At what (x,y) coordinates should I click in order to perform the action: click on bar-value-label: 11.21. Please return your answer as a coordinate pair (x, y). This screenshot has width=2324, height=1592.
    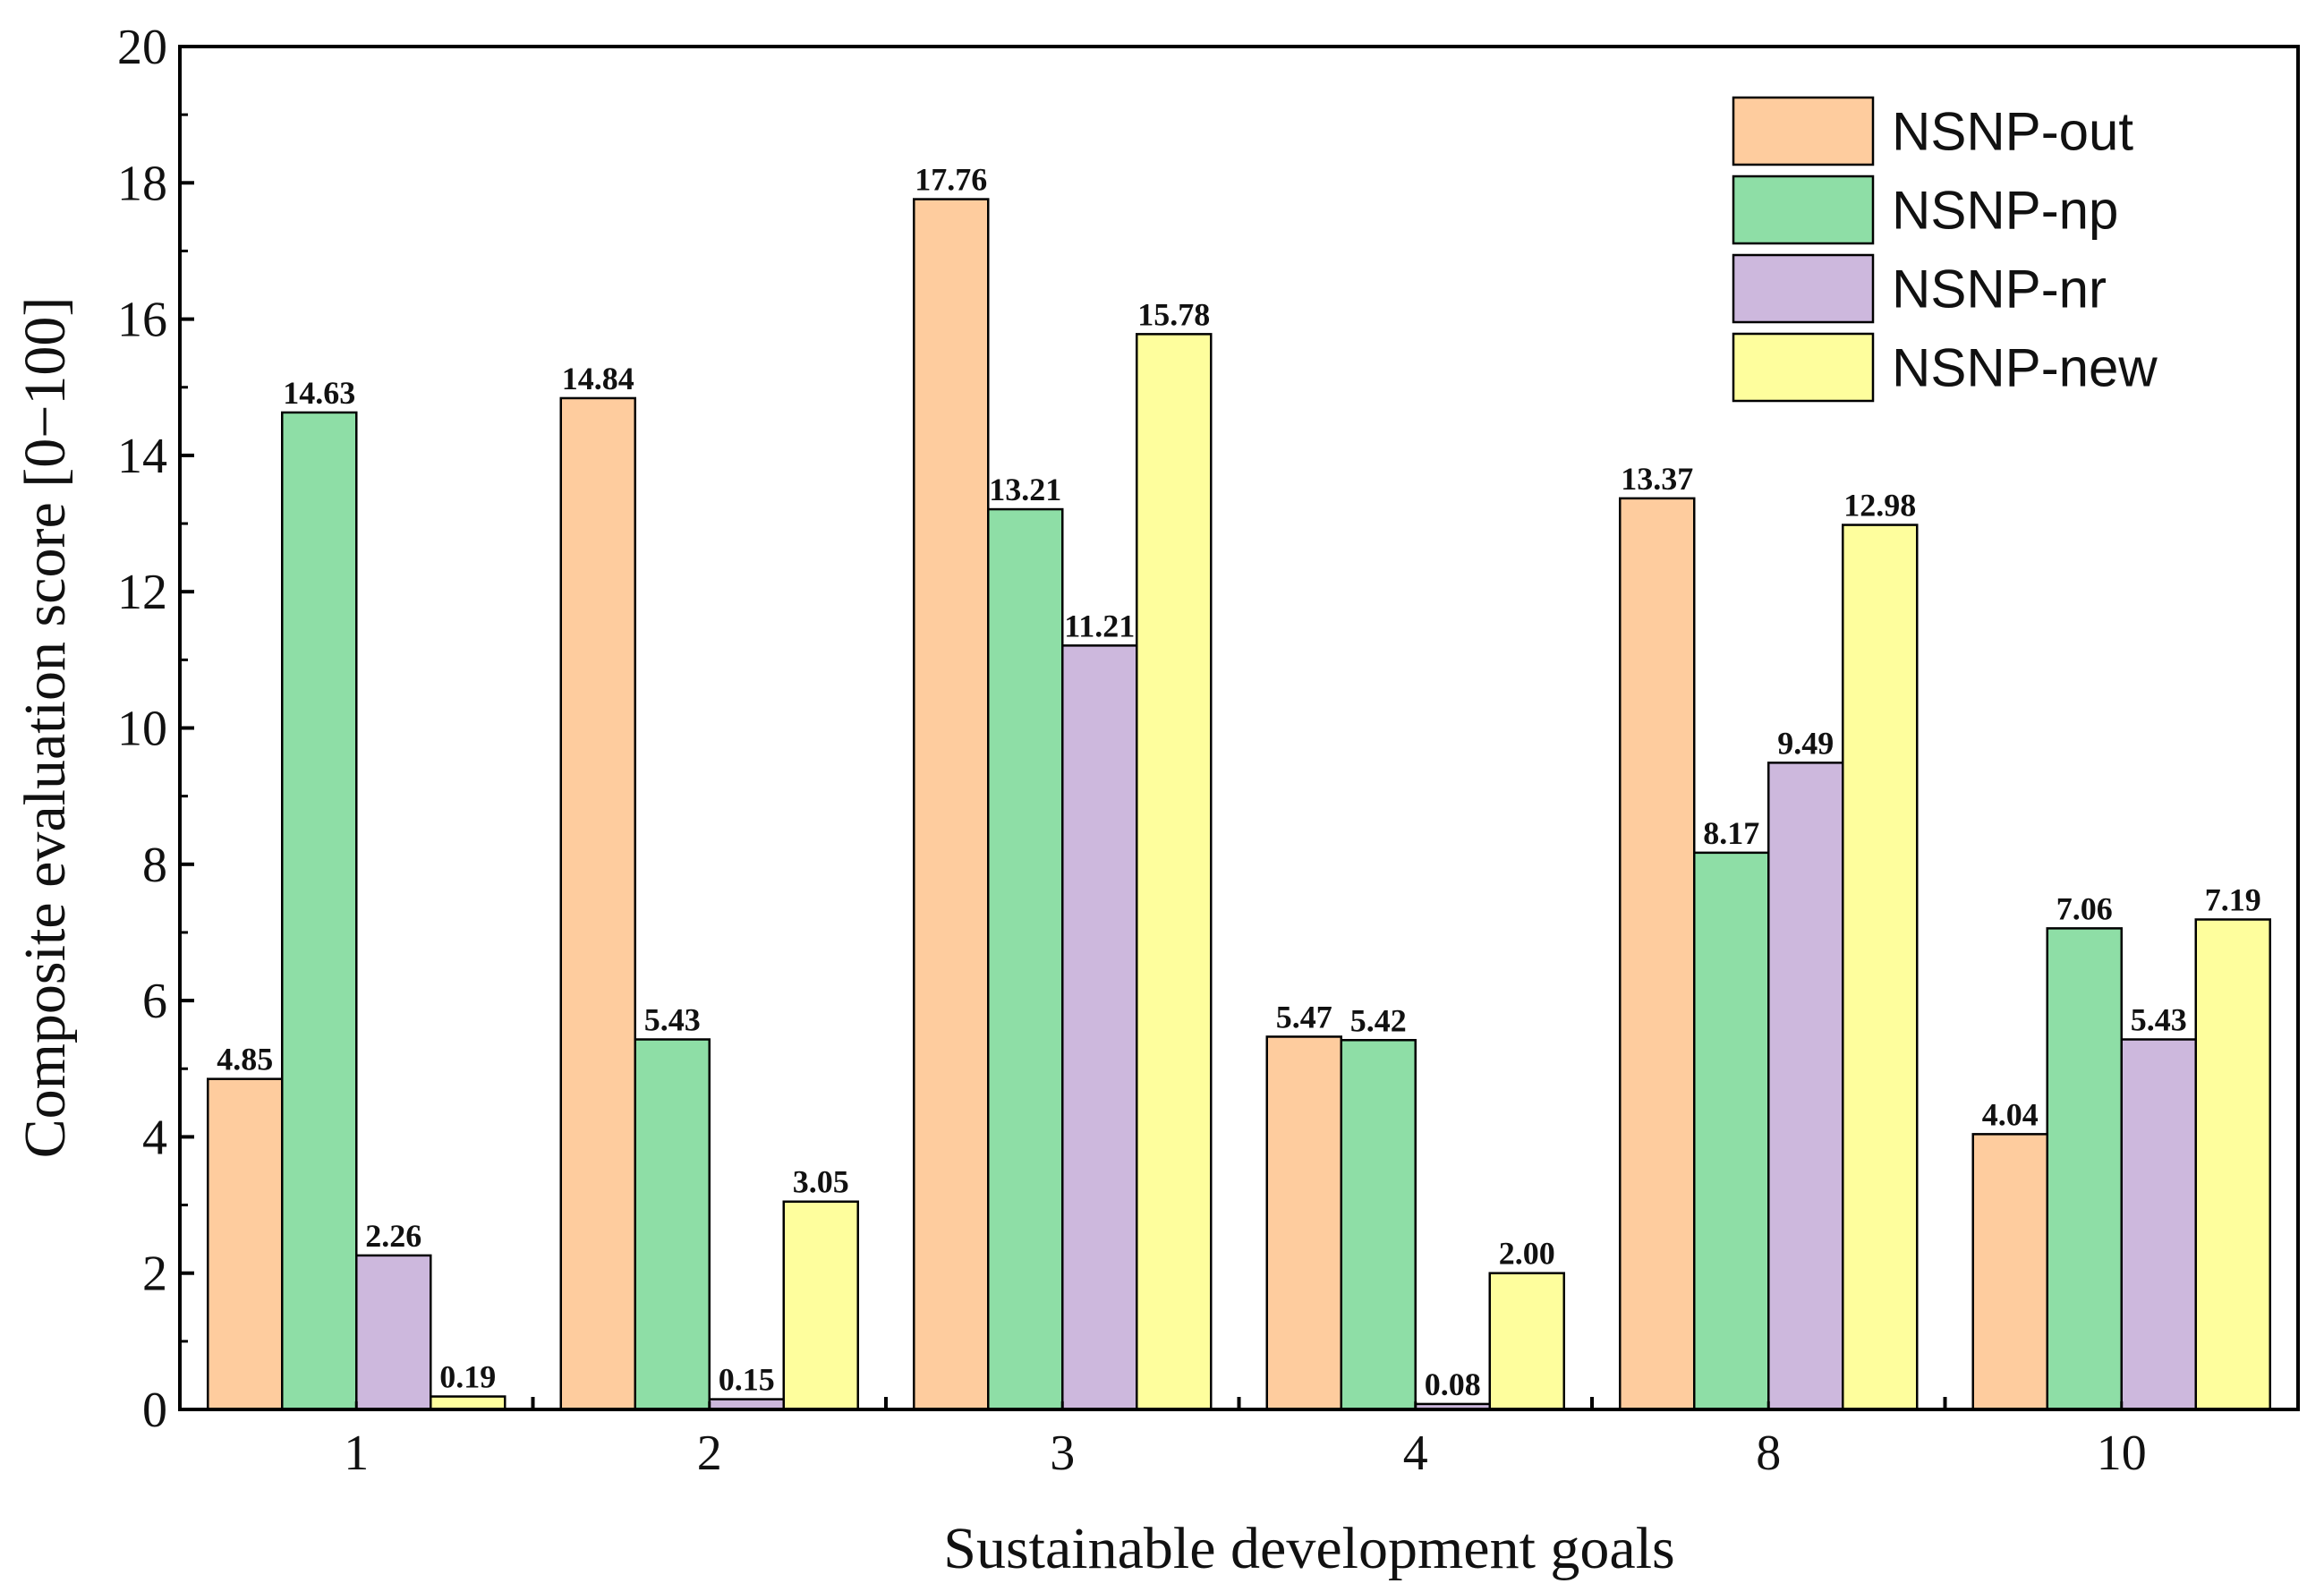
    Looking at the image, I should click on (1099, 625).